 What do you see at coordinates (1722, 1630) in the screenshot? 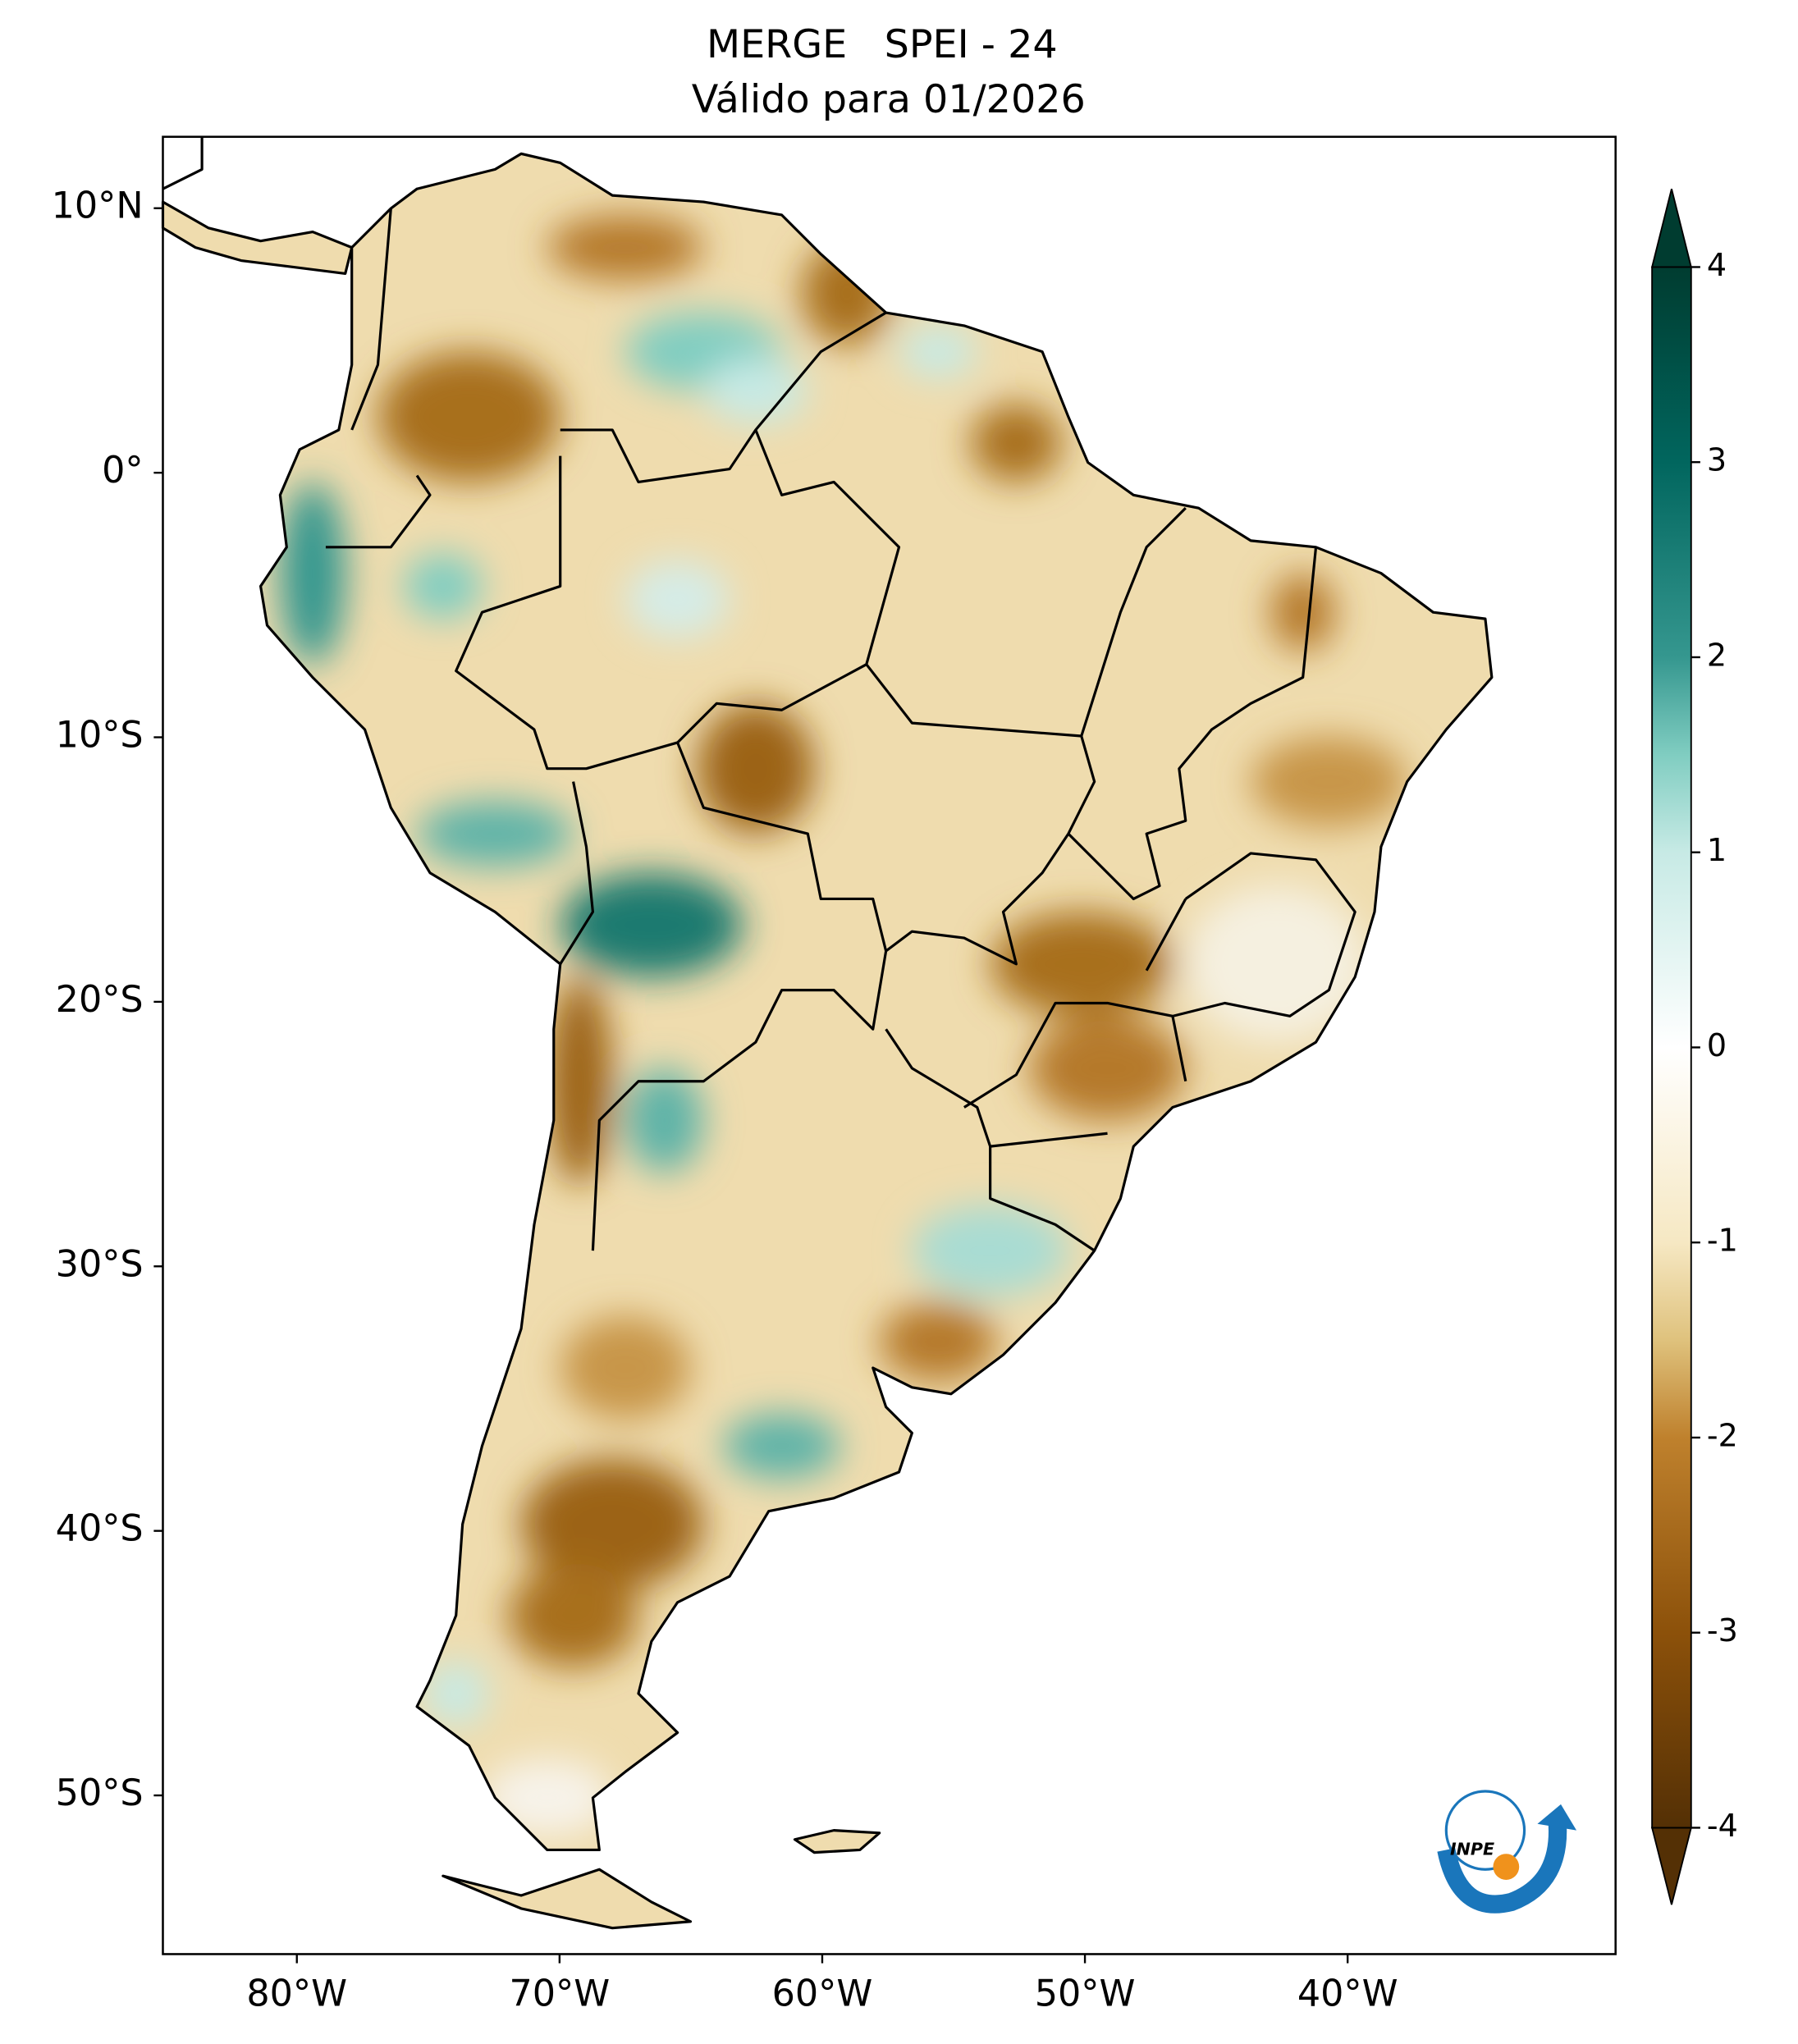
I see `colorbar-tick-label: -3` at bounding box center [1722, 1630].